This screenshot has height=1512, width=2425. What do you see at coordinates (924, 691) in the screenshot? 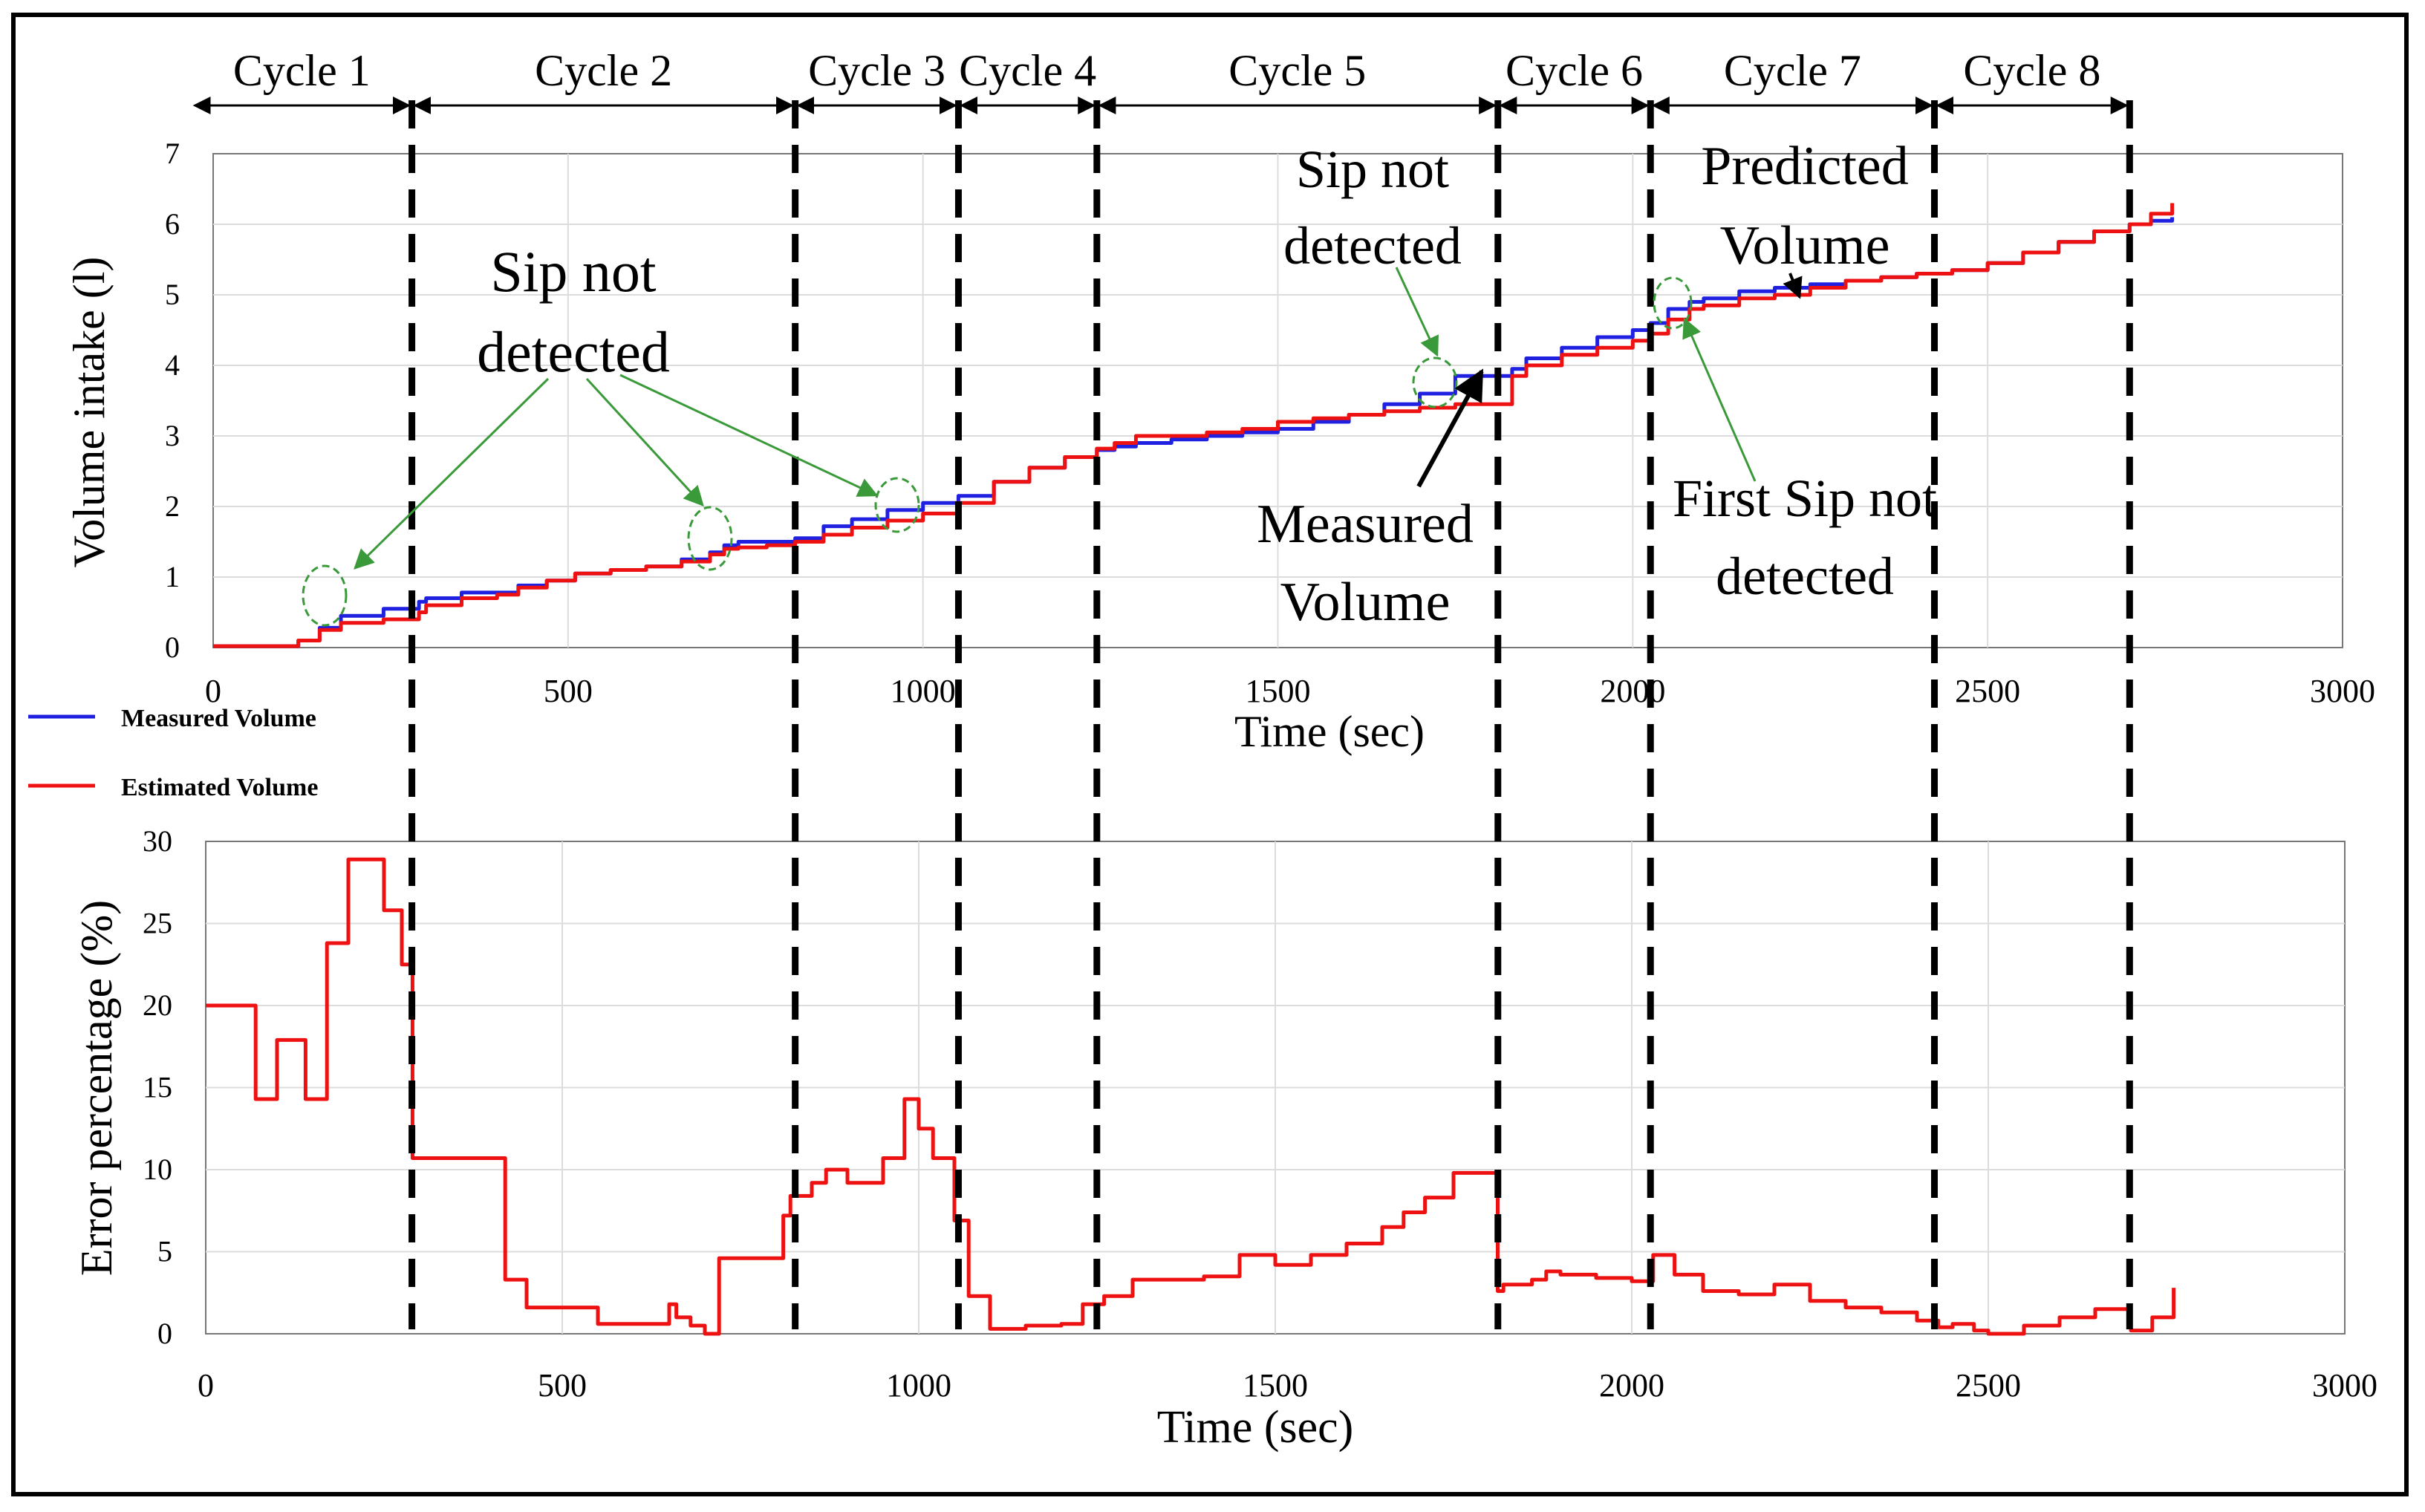
I see `volume-x-tick-label: 1000` at bounding box center [924, 691].